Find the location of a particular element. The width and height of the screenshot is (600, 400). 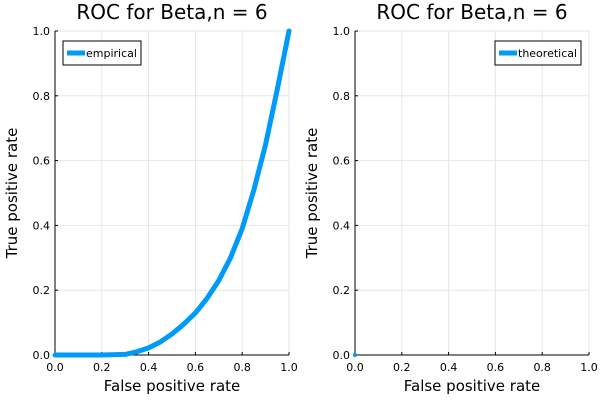

legend-label: empirical is located at coordinates (111, 53).